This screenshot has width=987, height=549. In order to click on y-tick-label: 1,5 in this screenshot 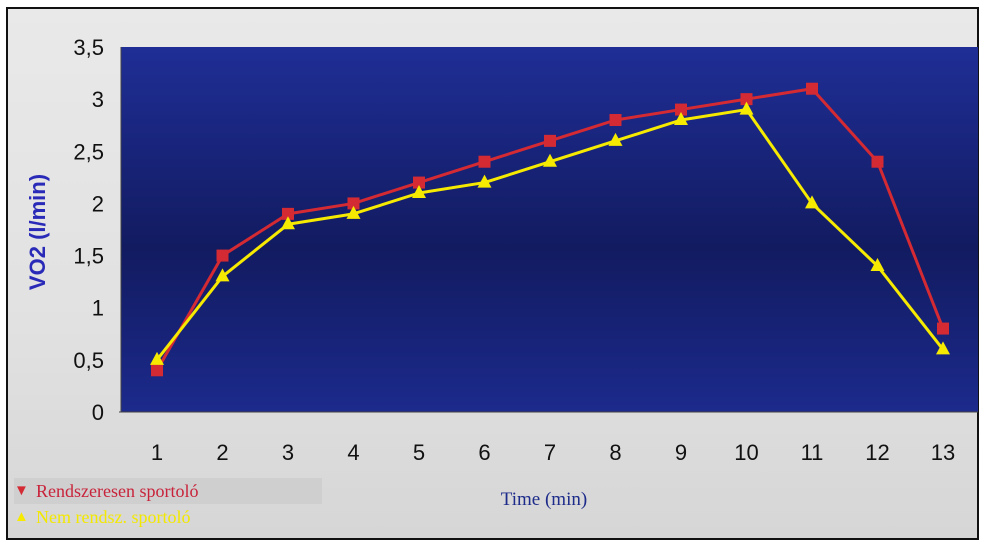, I will do `click(88, 256)`.